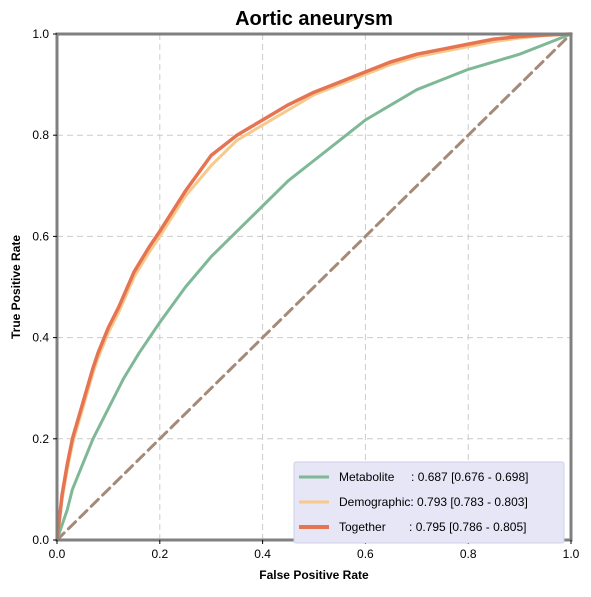 The width and height of the screenshot is (591, 597). What do you see at coordinates (432, 527) in the screenshot?
I see `legend-label-together: Together : 0.795 [0.786 - 0.805]` at bounding box center [432, 527].